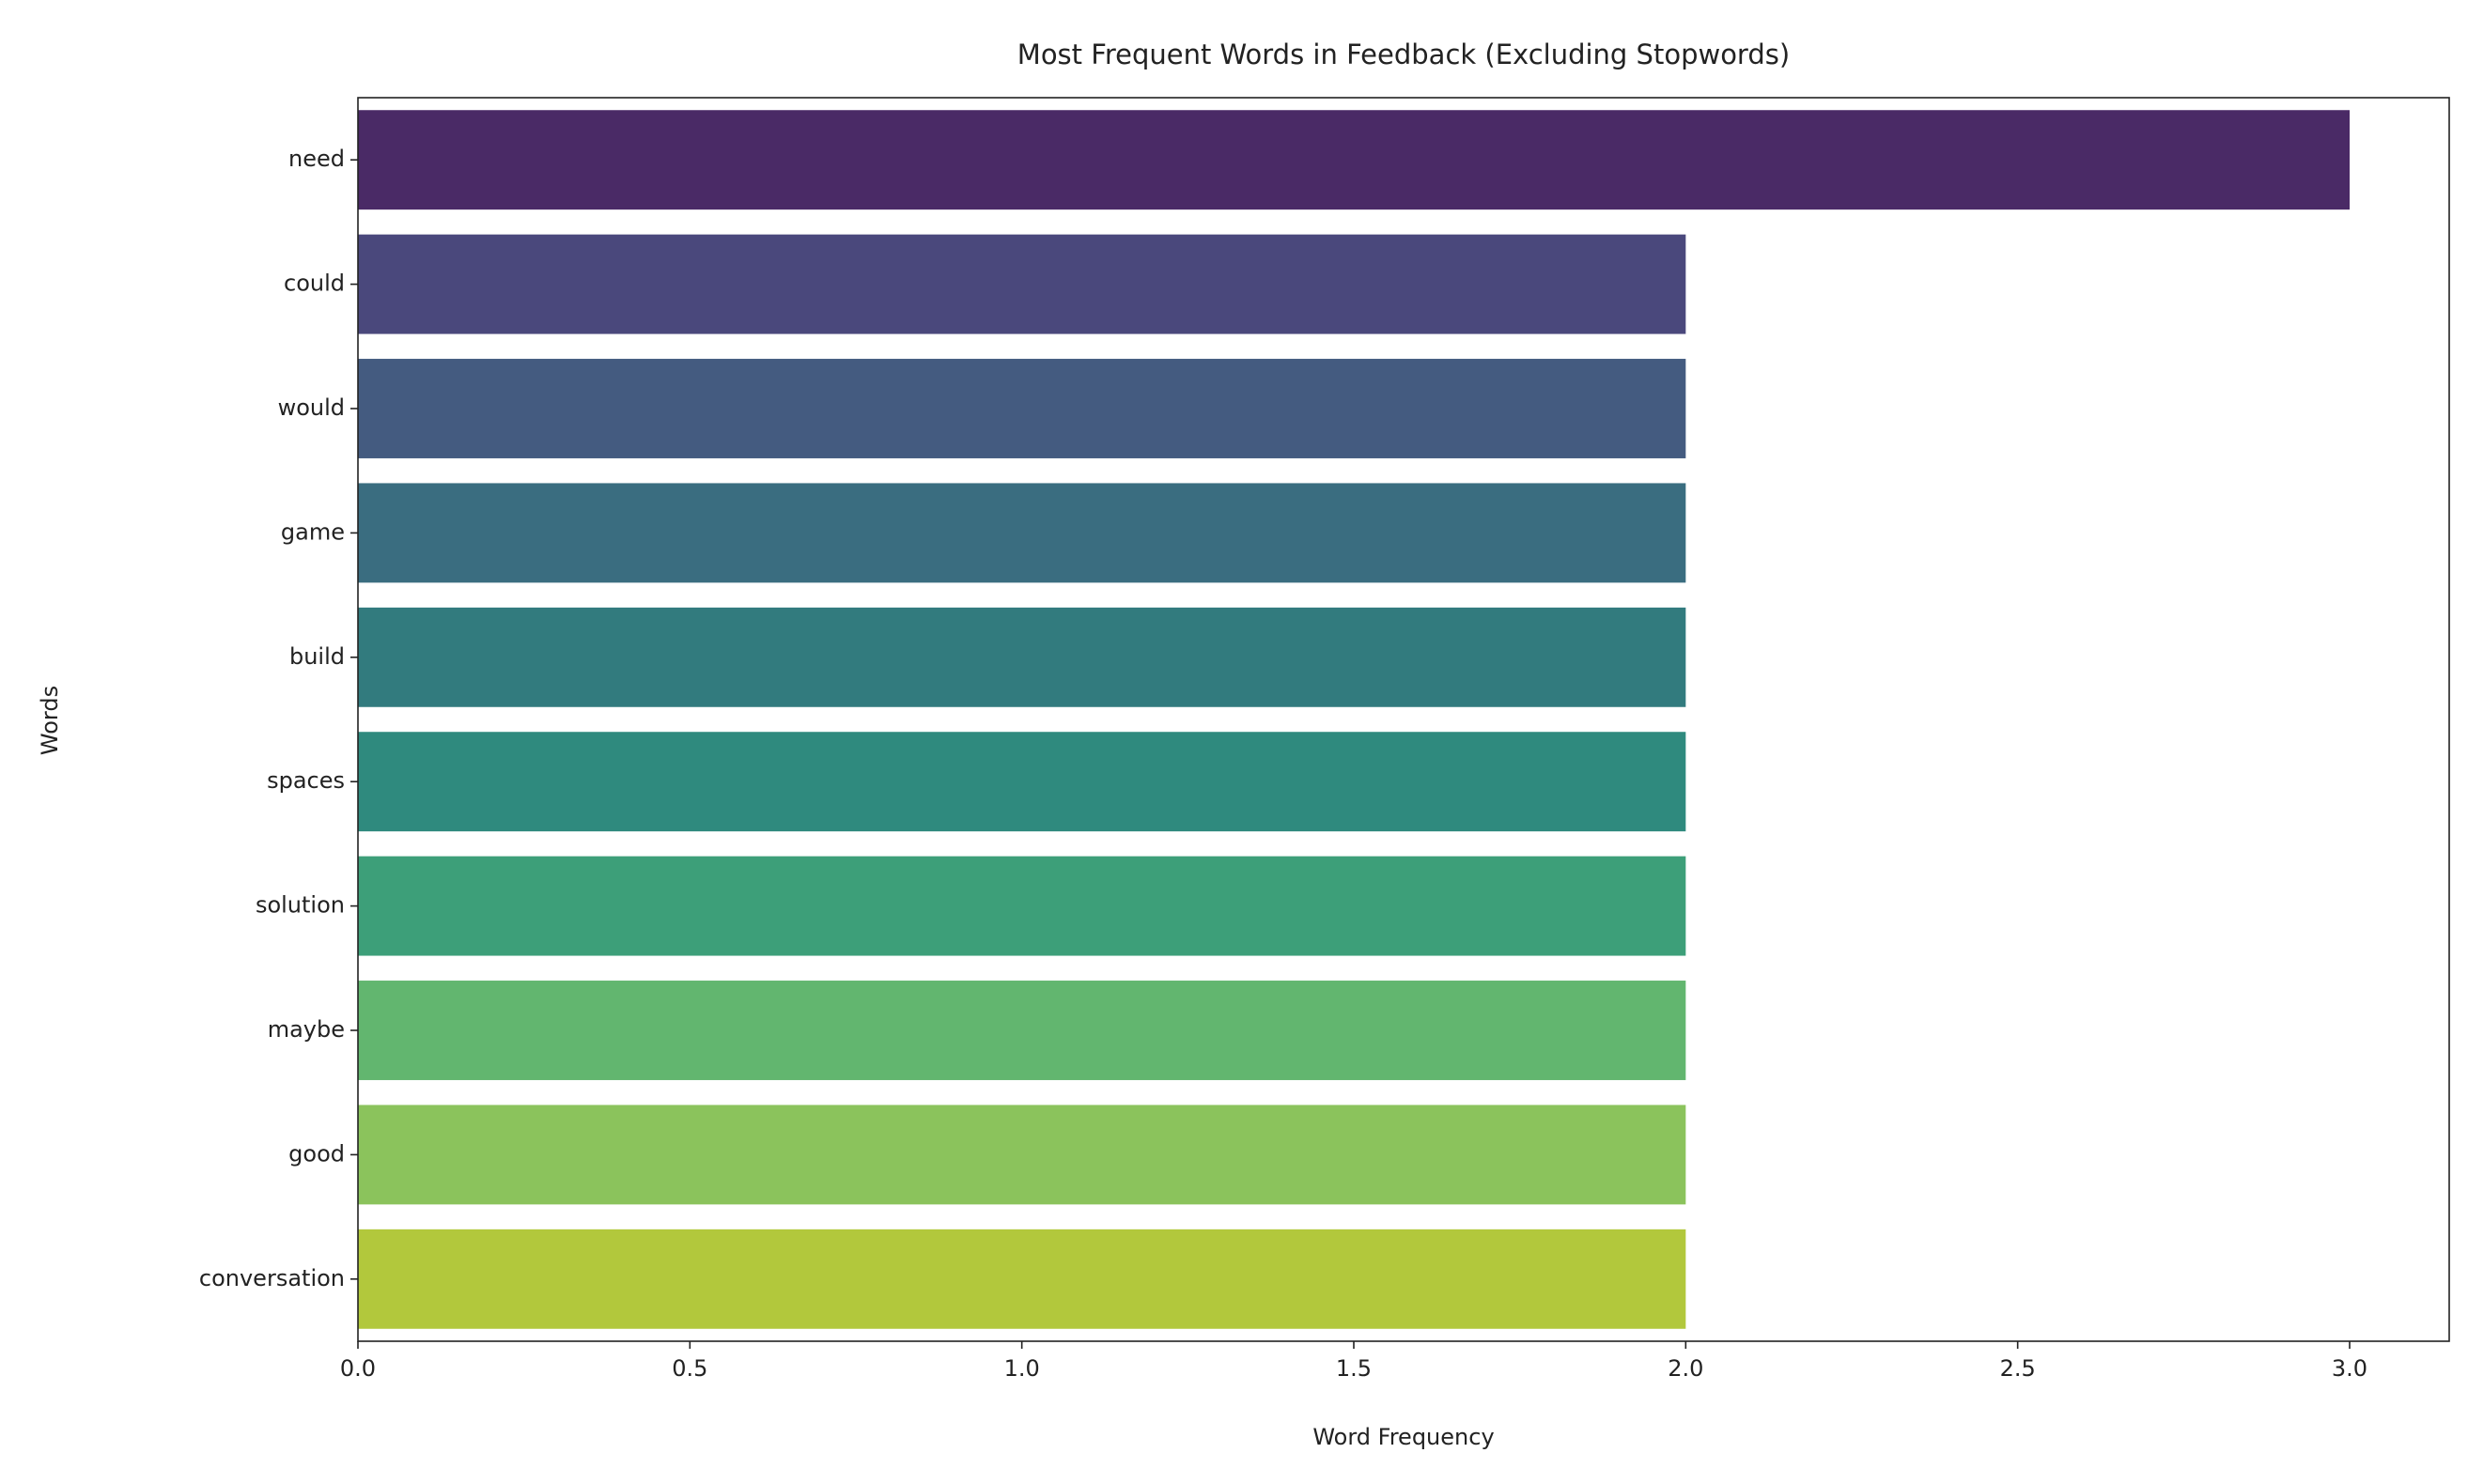 The image size is (2468, 1484). I want to click on x-tick-label: 0.5, so click(690, 1368).